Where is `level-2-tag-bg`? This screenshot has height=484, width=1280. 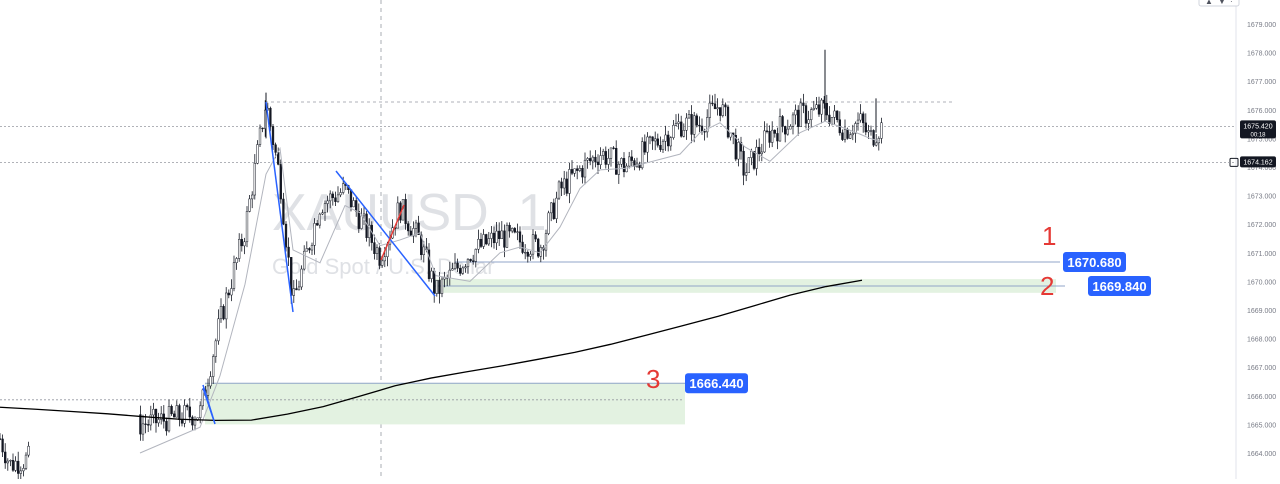
level-2-tag-bg is located at coordinates (1119, 285).